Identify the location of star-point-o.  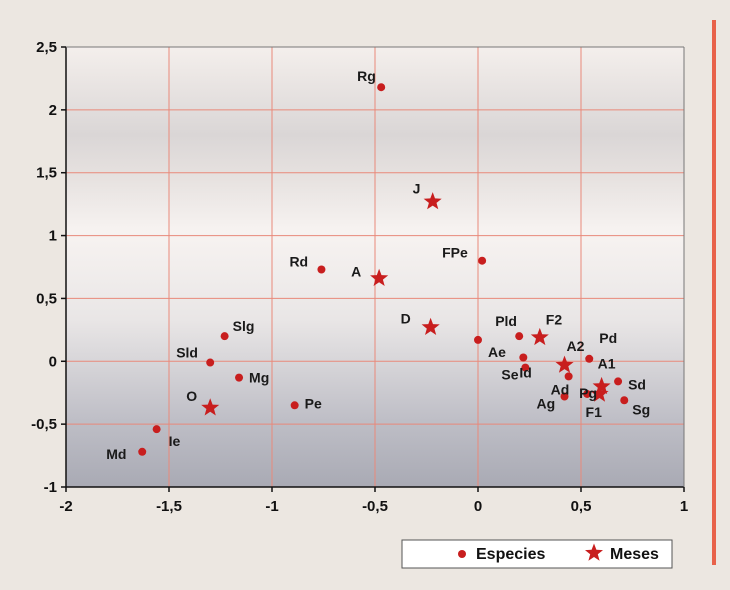
(210, 407).